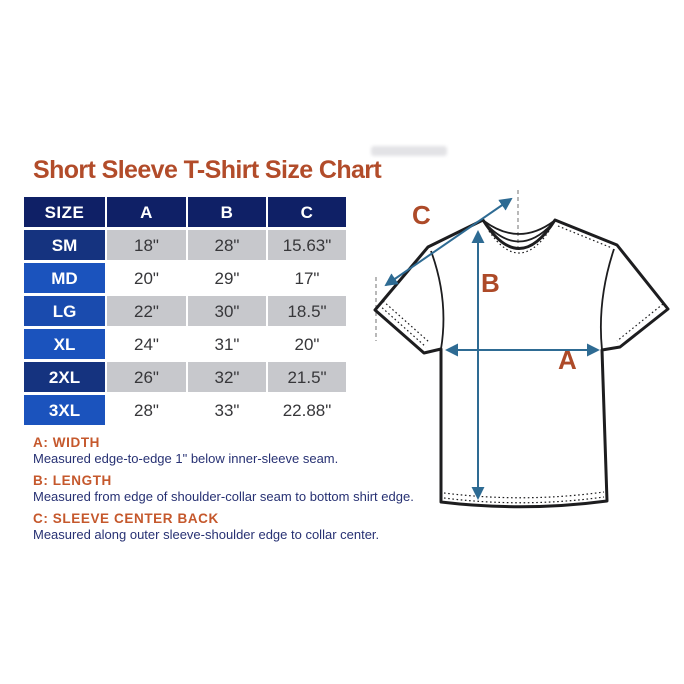  What do you see at coordinates (67, 442) in the screenshot?
I see `legend-width-heading: A: WIDTH` at bounding box center [67, 442].